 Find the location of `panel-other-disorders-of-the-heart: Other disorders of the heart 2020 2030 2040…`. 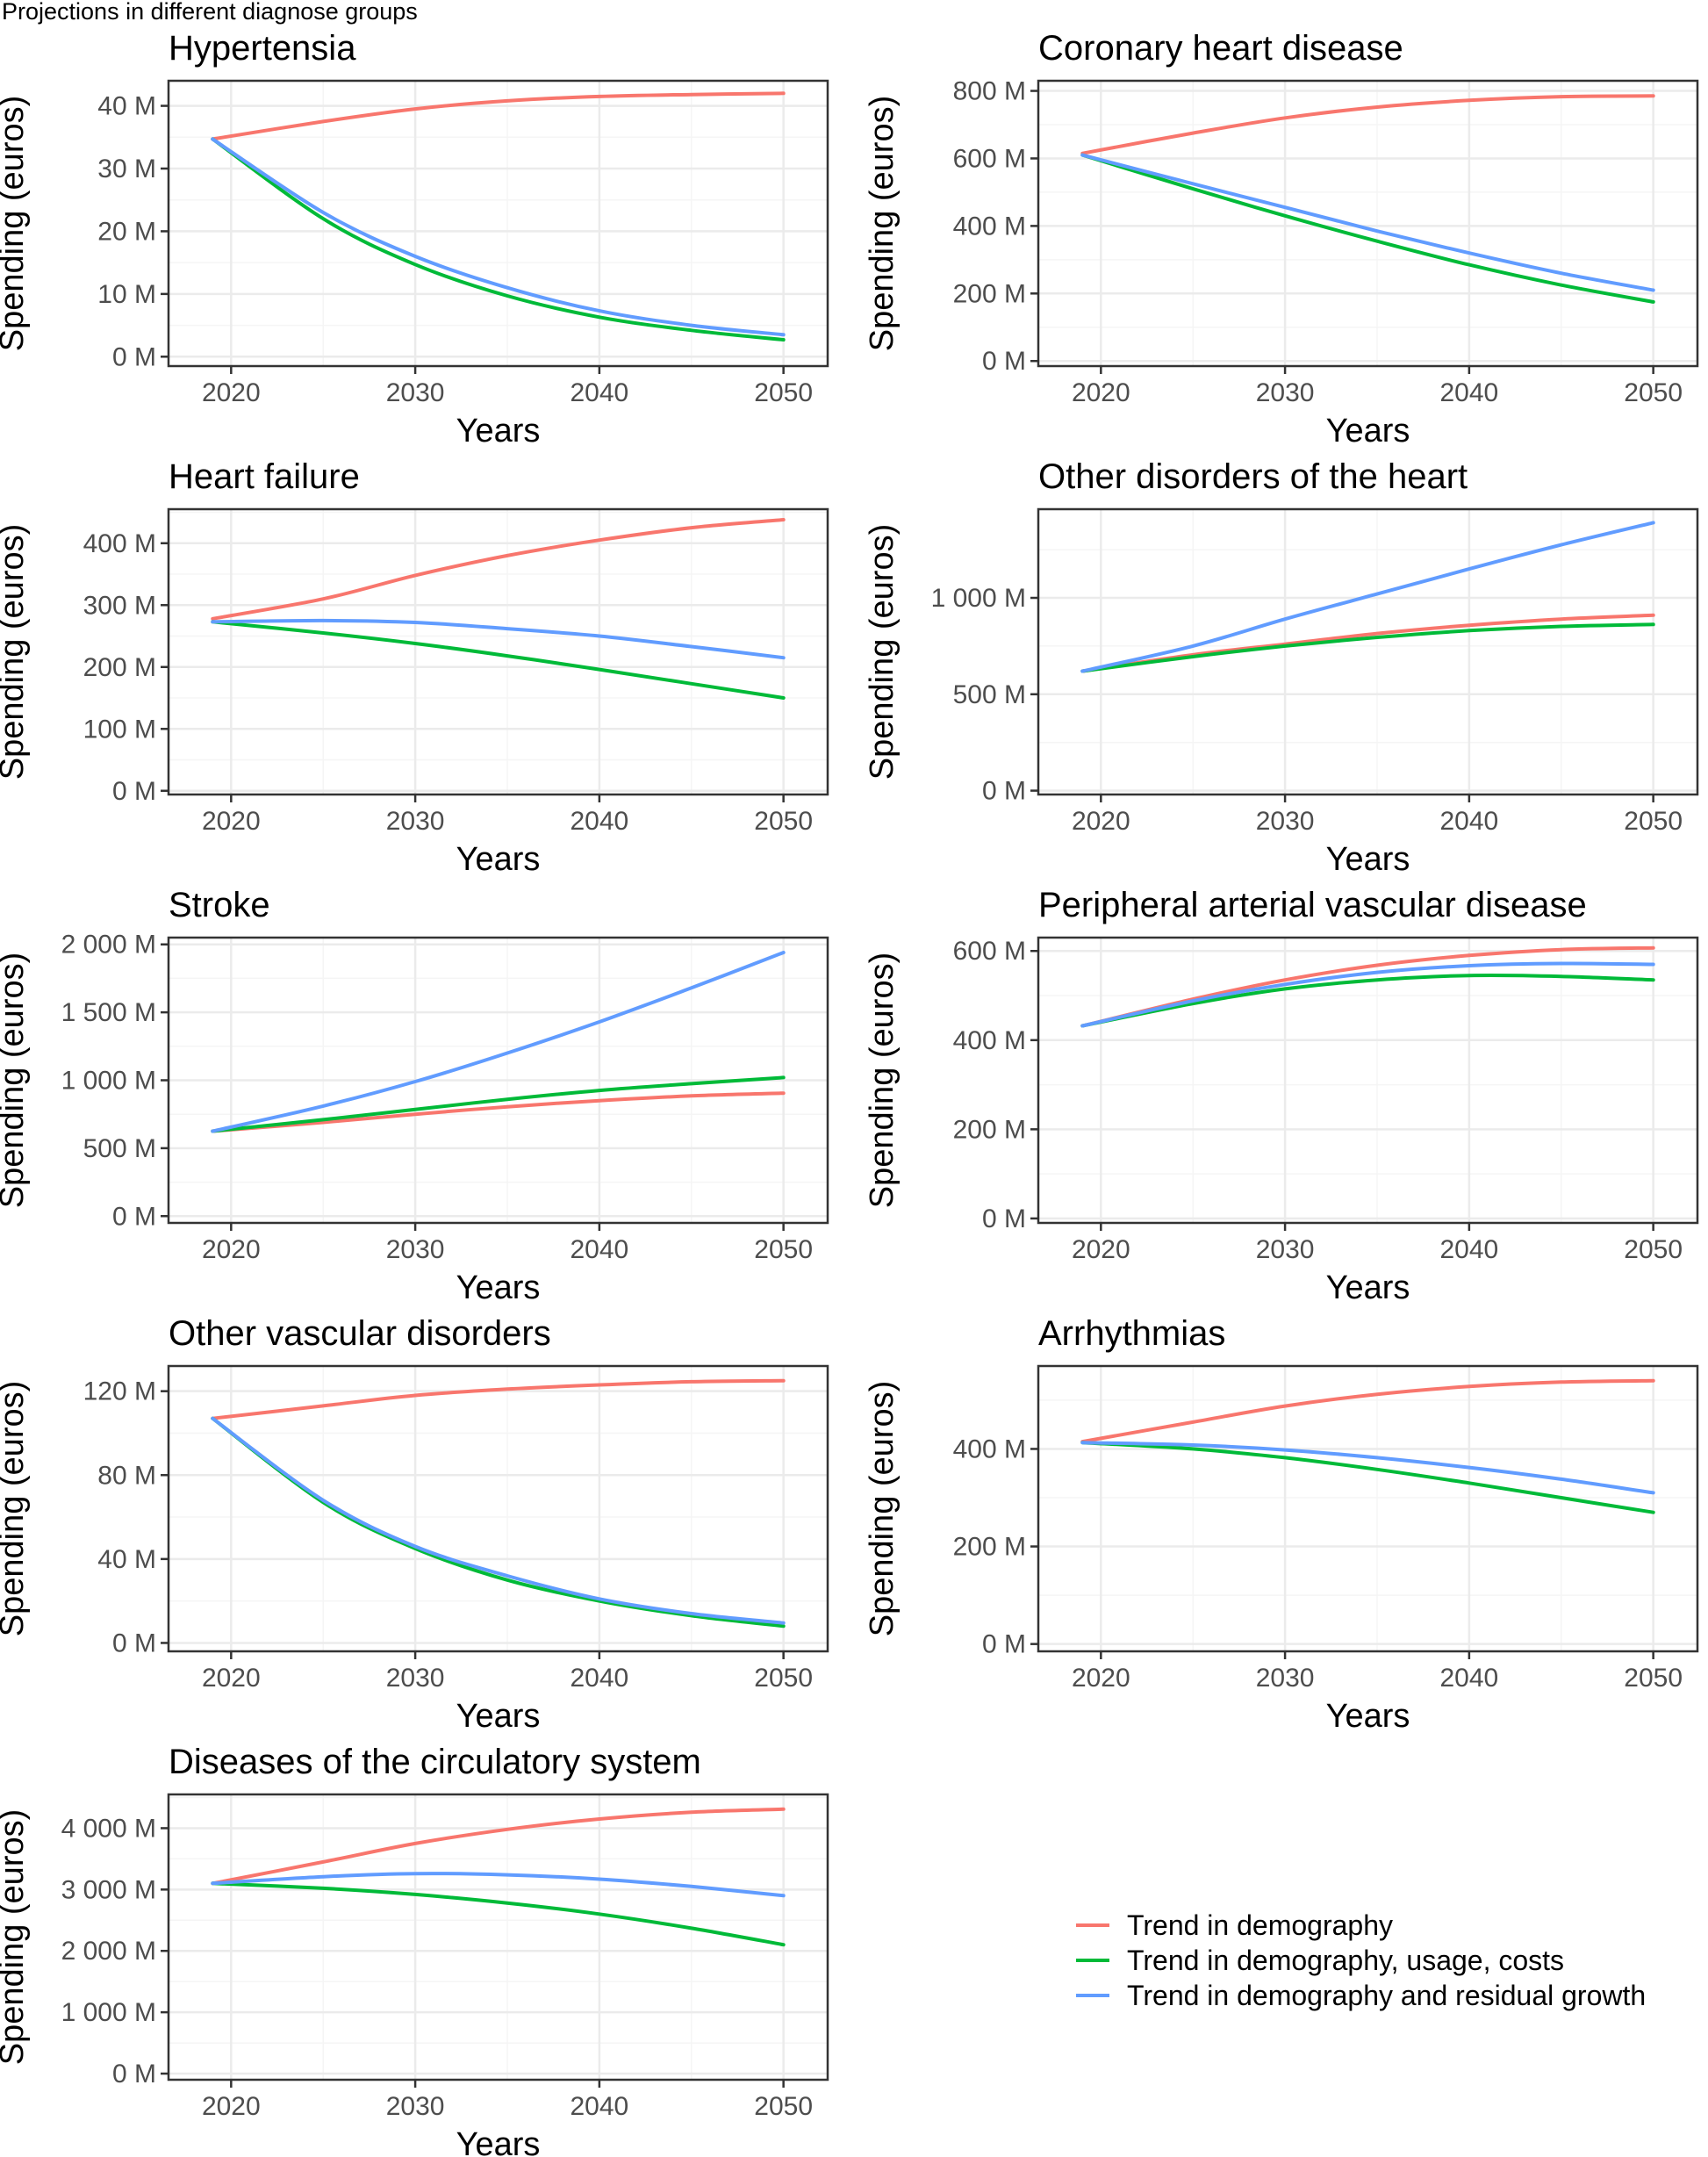

panel-other-disorders-of-the-heart: Other disorders of the heart 2020 2030 2040… is located at coordinates (1281, 667).